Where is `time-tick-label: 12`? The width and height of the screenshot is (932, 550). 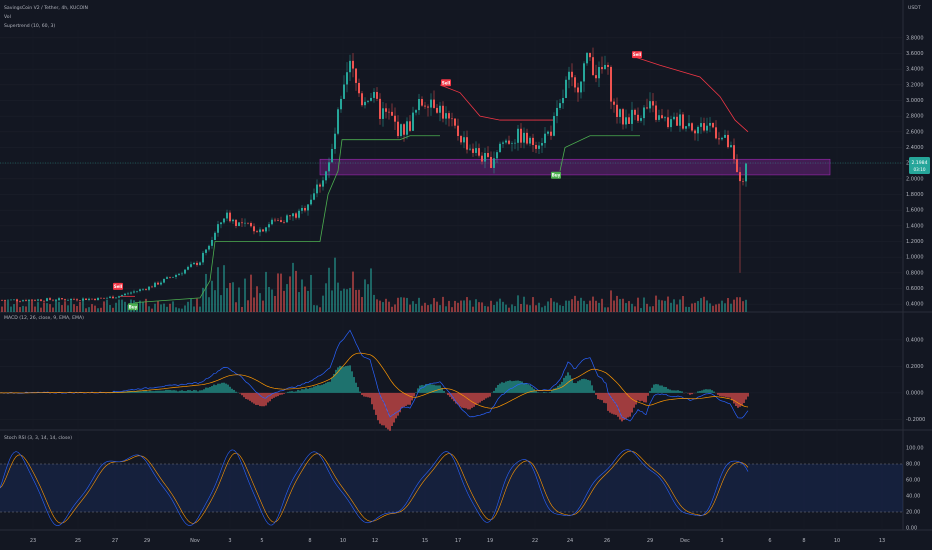
time-tick-label: 12 is located at coordinates (375, 541).